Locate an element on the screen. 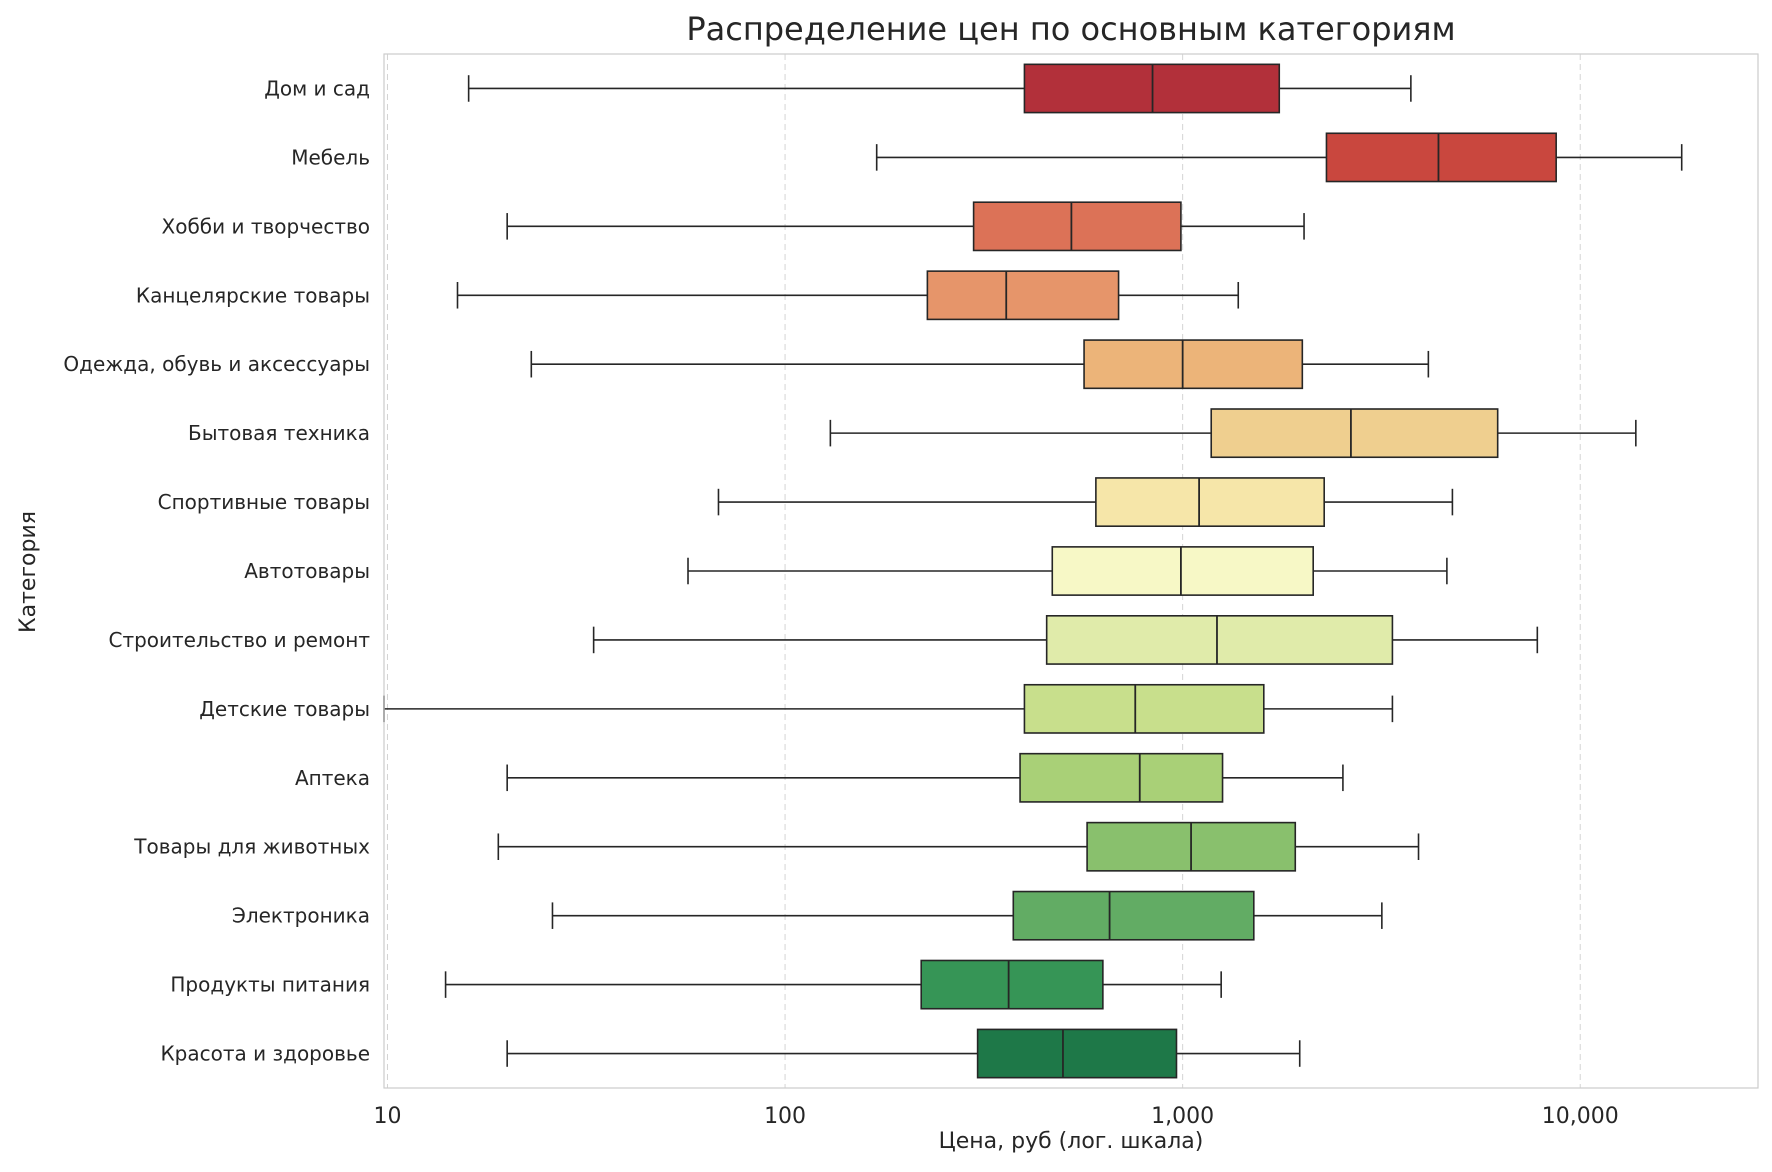  category-label: Канцелярские товары is located at coordinates (253, 295).